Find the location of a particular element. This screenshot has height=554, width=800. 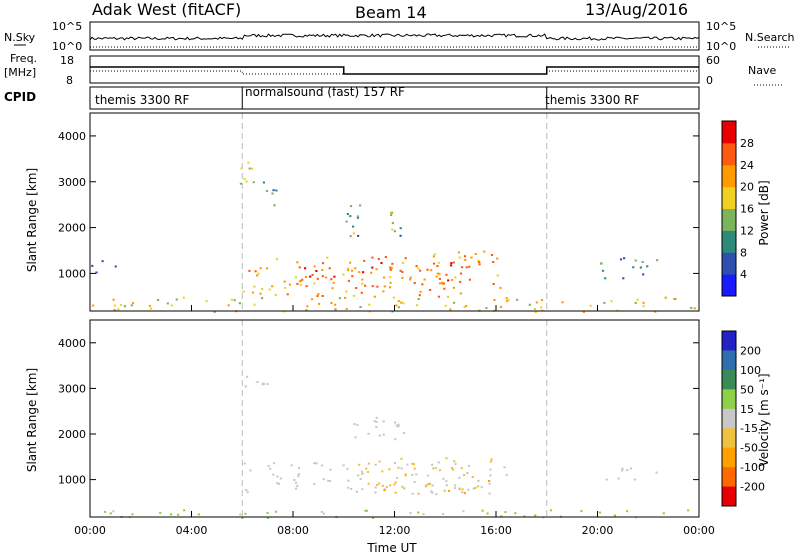

power-colorbar-swatch is located at coordinates (729, 132).